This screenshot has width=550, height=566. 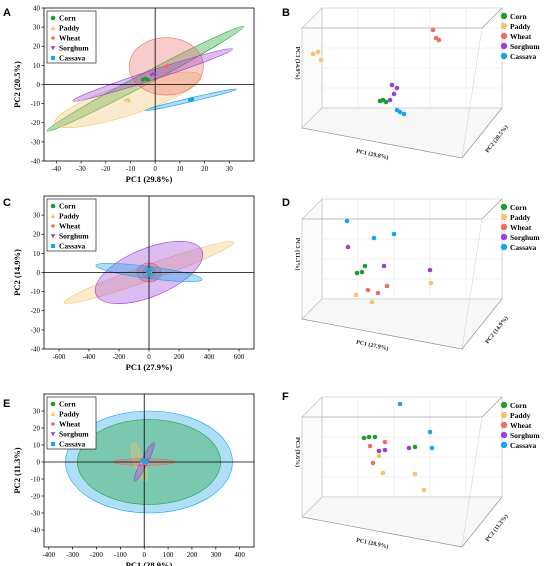 What do you see at coordinates (230, 169) in the screenshot?
I see `x-tick-label: 30` at bounding box center [230, 169].